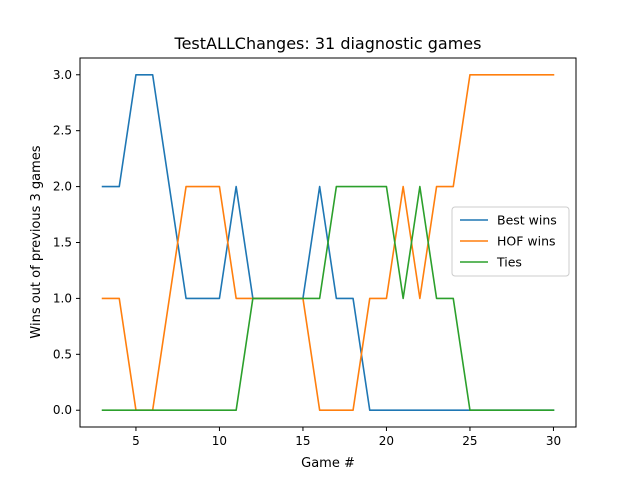  I want to click on x-tick-label: 20, so click(386, 441).